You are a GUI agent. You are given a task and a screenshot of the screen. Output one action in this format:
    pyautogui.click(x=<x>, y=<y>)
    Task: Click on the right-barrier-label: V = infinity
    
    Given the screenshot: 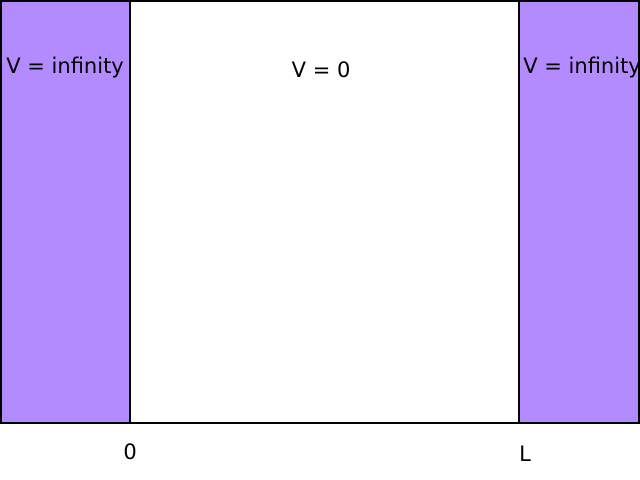 What is the action you would take?
    pyautogui.click(x=581, y=66)
    